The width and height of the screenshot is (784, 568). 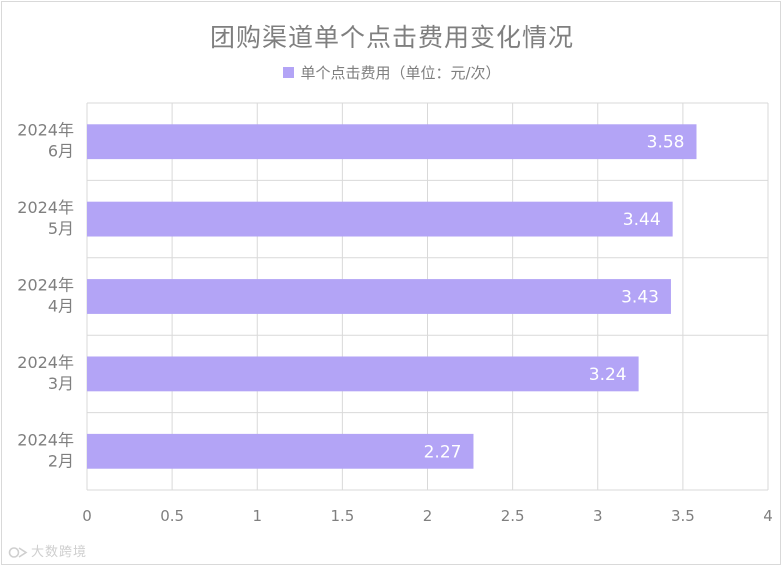 I want to click on watermark-logo-icon, so click(x=18, y=552).